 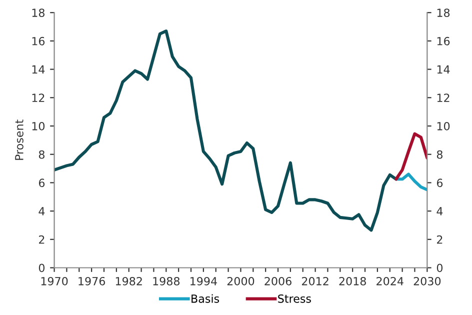 What do you see at coordinates (443, 98) in the screenshot?
I see `y2-tick-label: 12` at bounding box center [443, 98].